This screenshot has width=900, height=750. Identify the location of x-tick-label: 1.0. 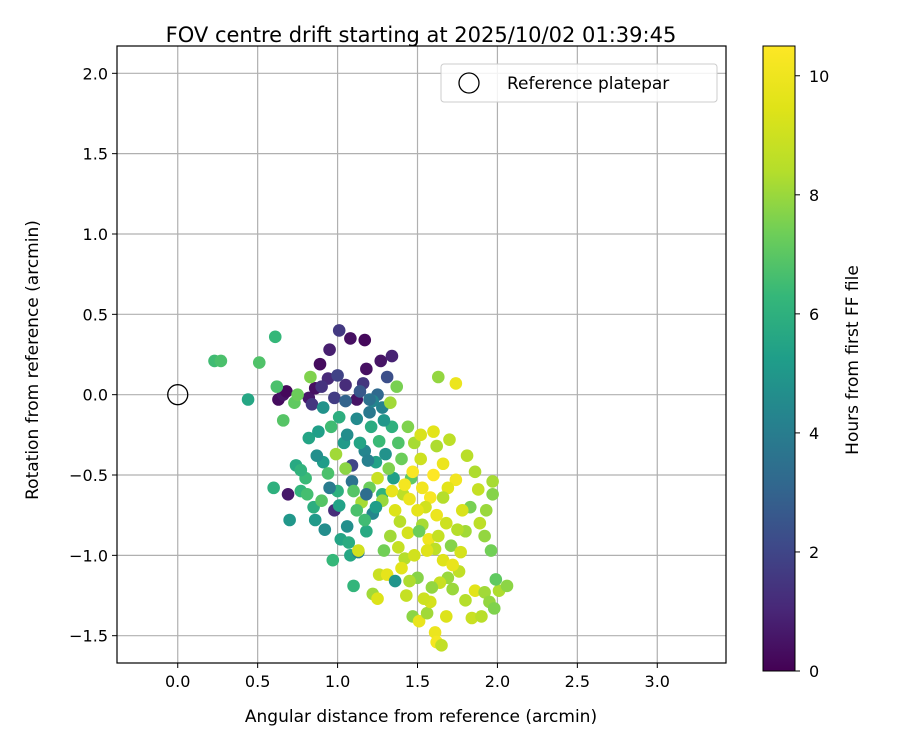
(337, 681).